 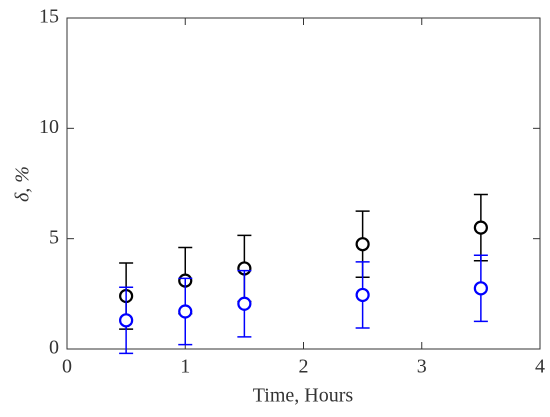 I want to click on y-tick-label: 0, so click(x=54, y=348).